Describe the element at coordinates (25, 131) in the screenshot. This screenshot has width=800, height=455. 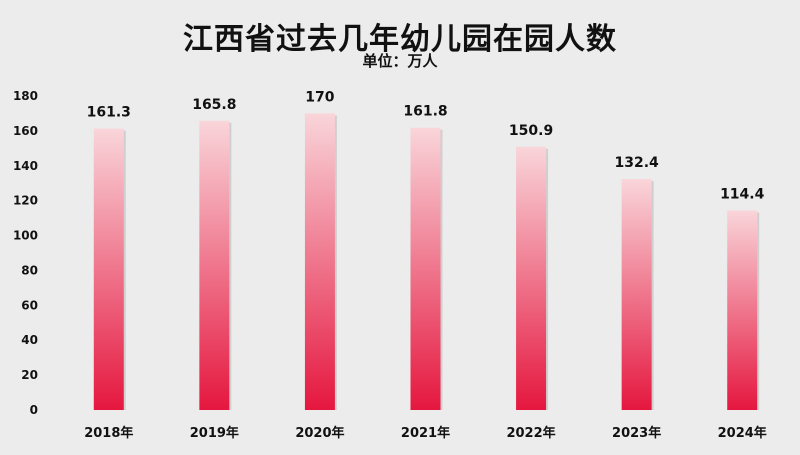
I see `y-tick-label: 160` at that location.